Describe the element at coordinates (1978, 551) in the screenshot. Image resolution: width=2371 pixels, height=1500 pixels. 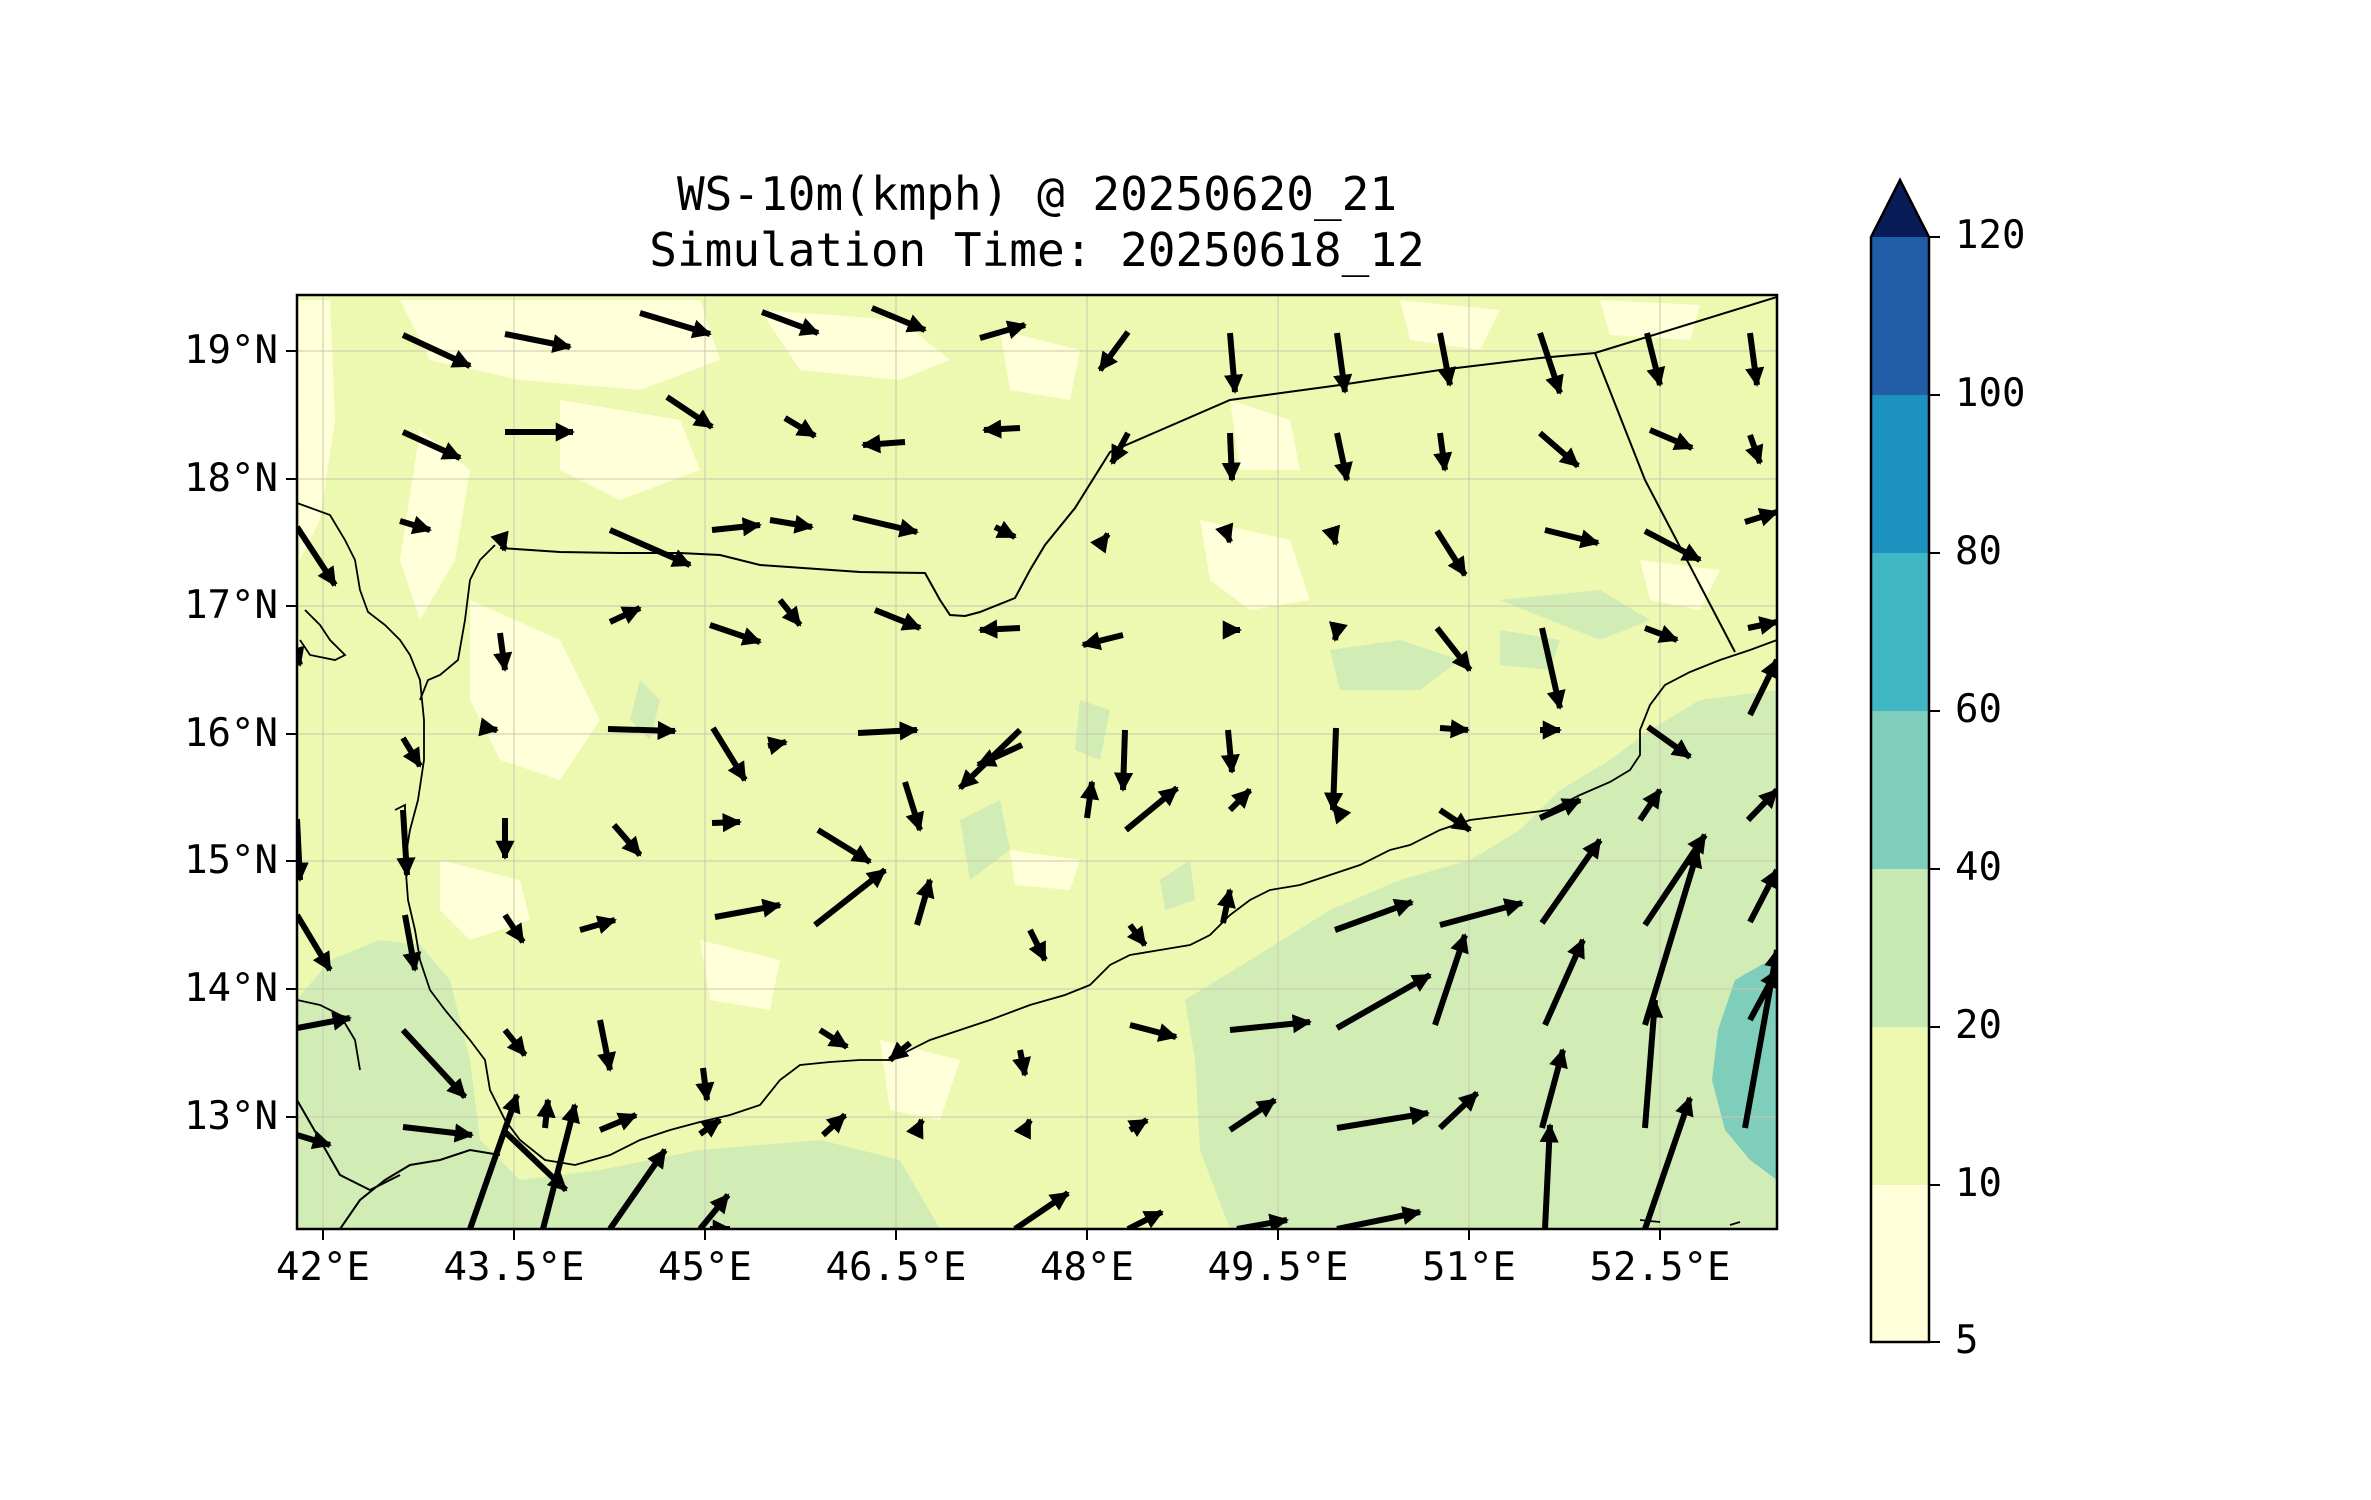
I see `colorbar-tick-label: 80` at that location.